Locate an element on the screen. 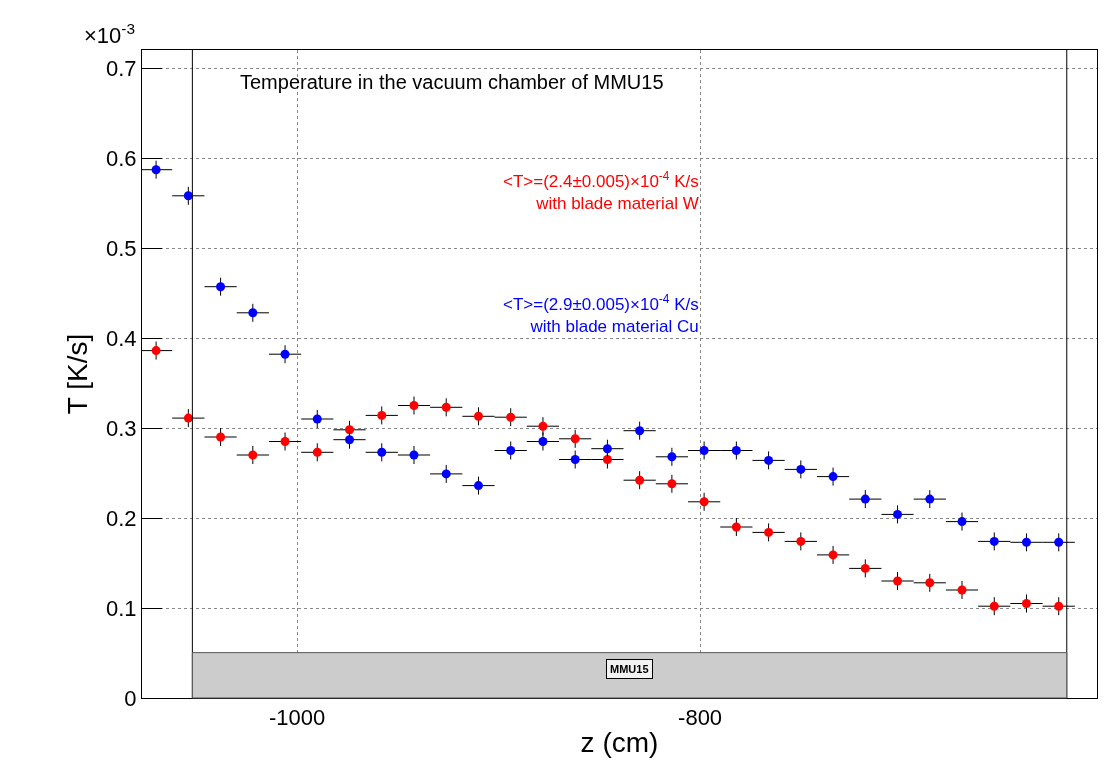  y-tick-label: 0.2 is located at coordinates (121, 518).